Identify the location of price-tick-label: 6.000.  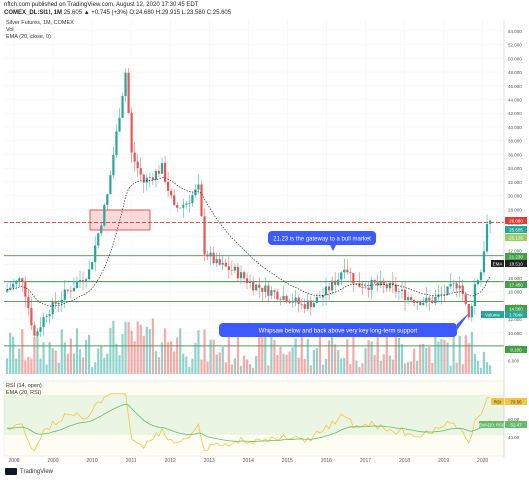
(514, 360).